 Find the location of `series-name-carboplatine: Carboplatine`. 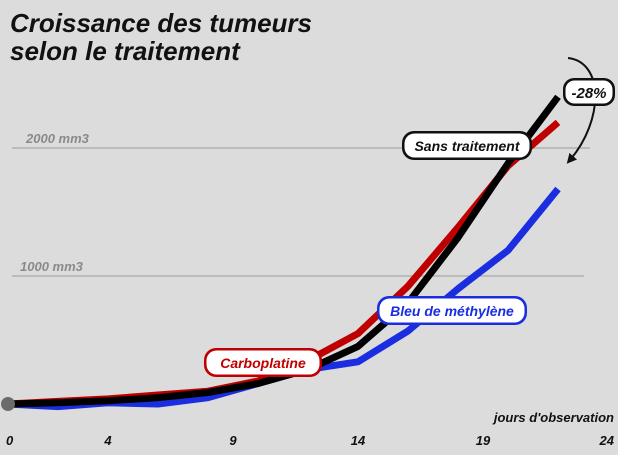

series-name-carboplatine: Carboplatine is located at coordinates (263, 363).